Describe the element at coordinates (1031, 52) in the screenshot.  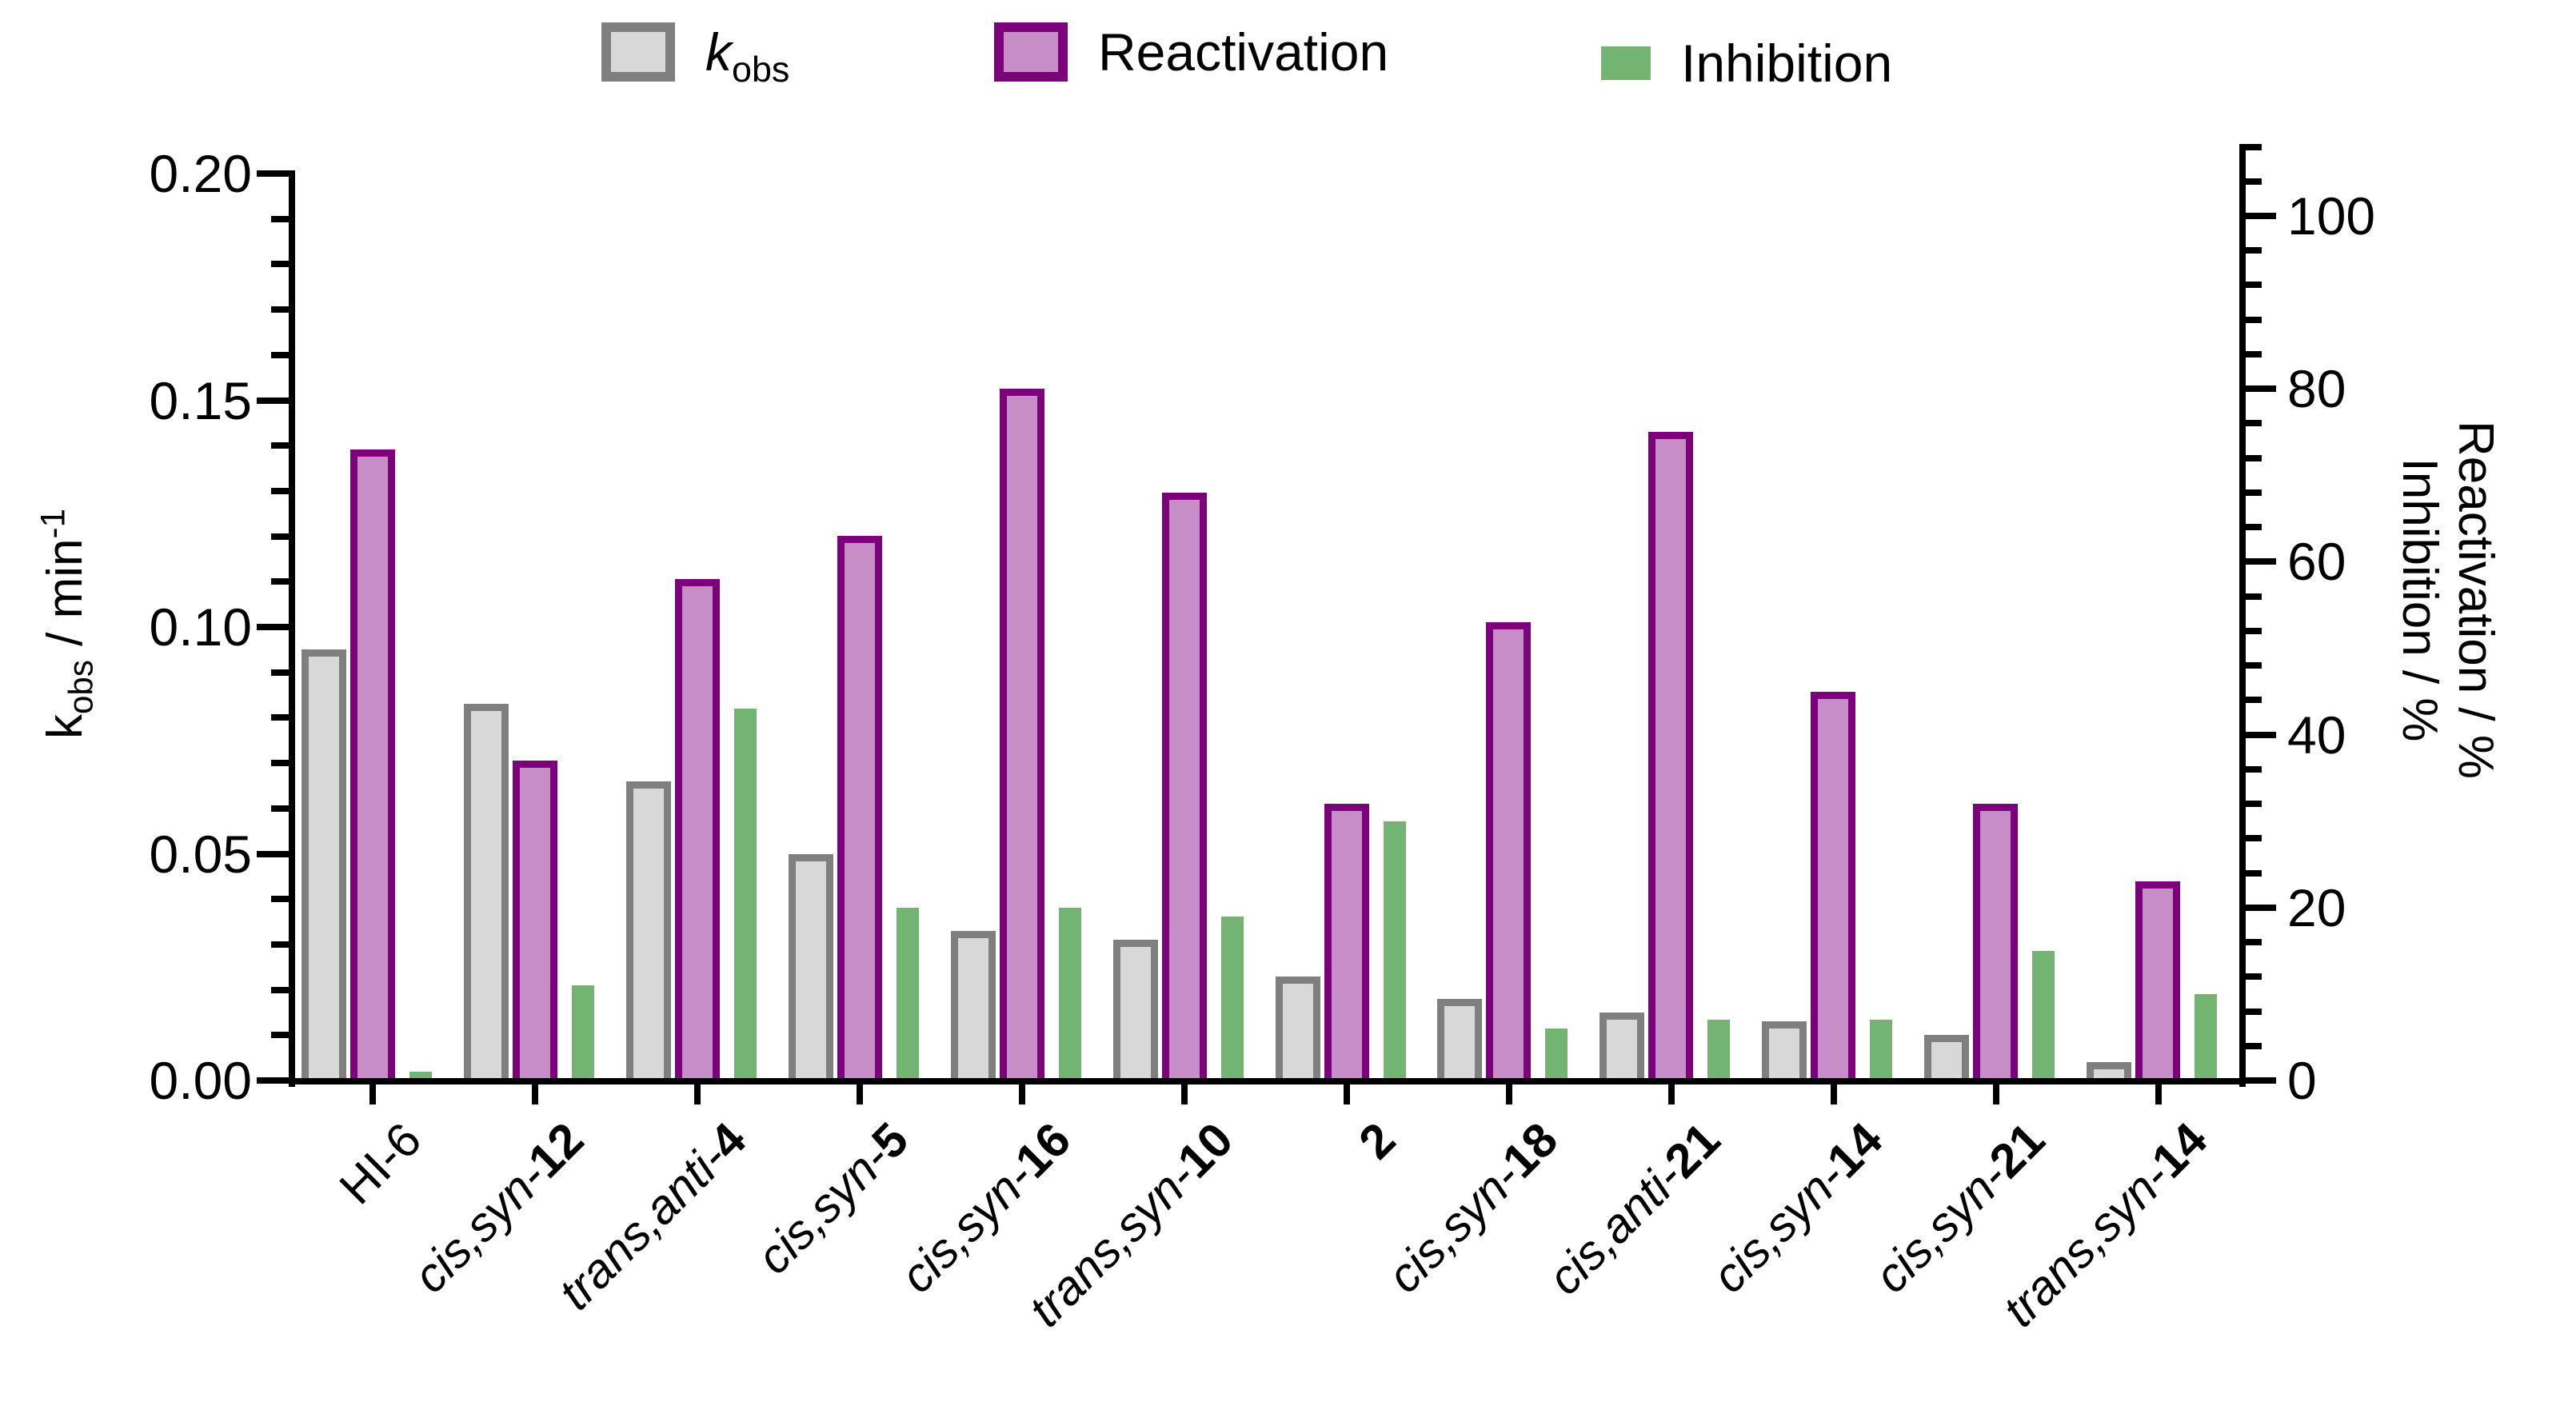
I see `reactivation-swatch` at that location.